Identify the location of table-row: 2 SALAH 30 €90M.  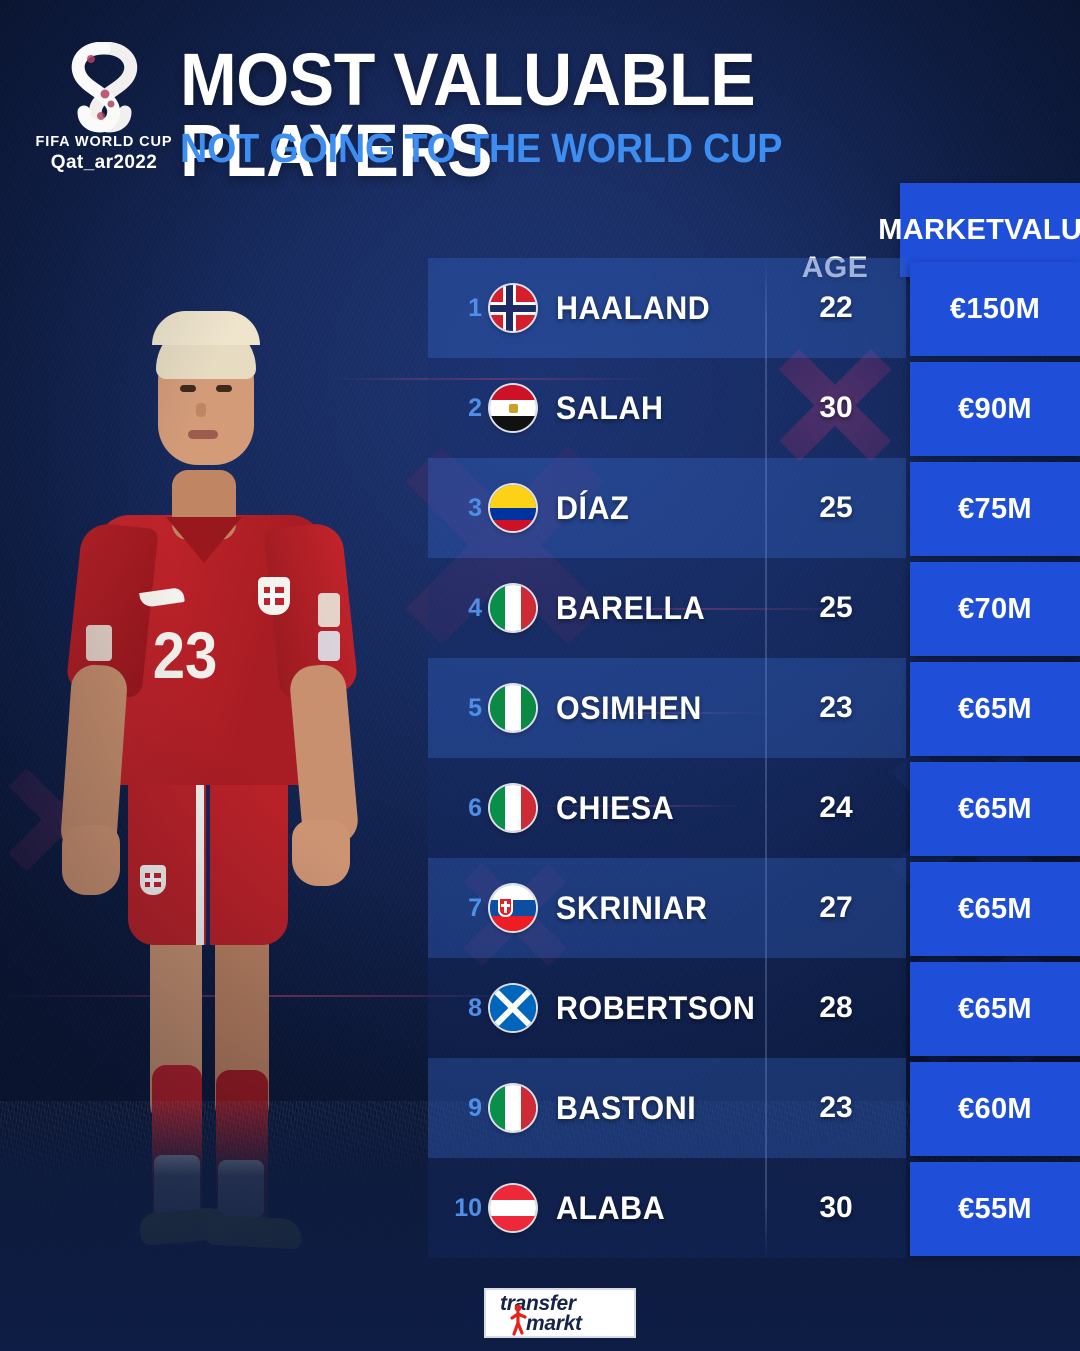
(754, 408).